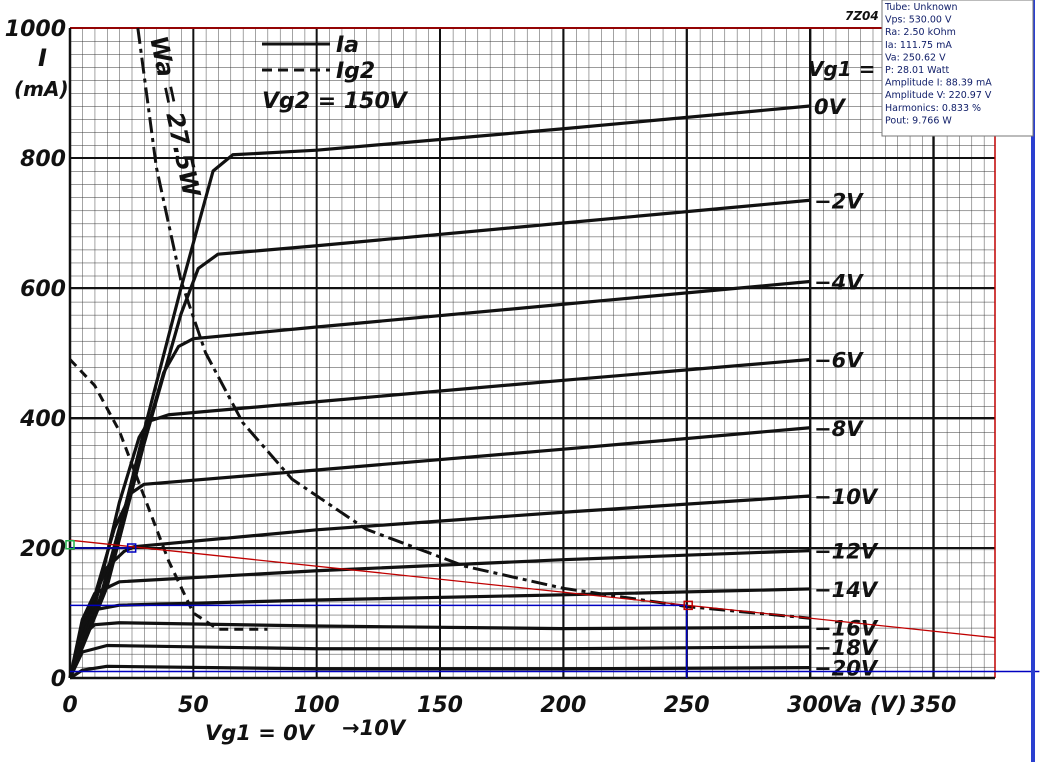 The image size is (1041, 762). Describe the element at coordinates (846, 669) in the screenshot. I see `curve-label: −20V` at that location.